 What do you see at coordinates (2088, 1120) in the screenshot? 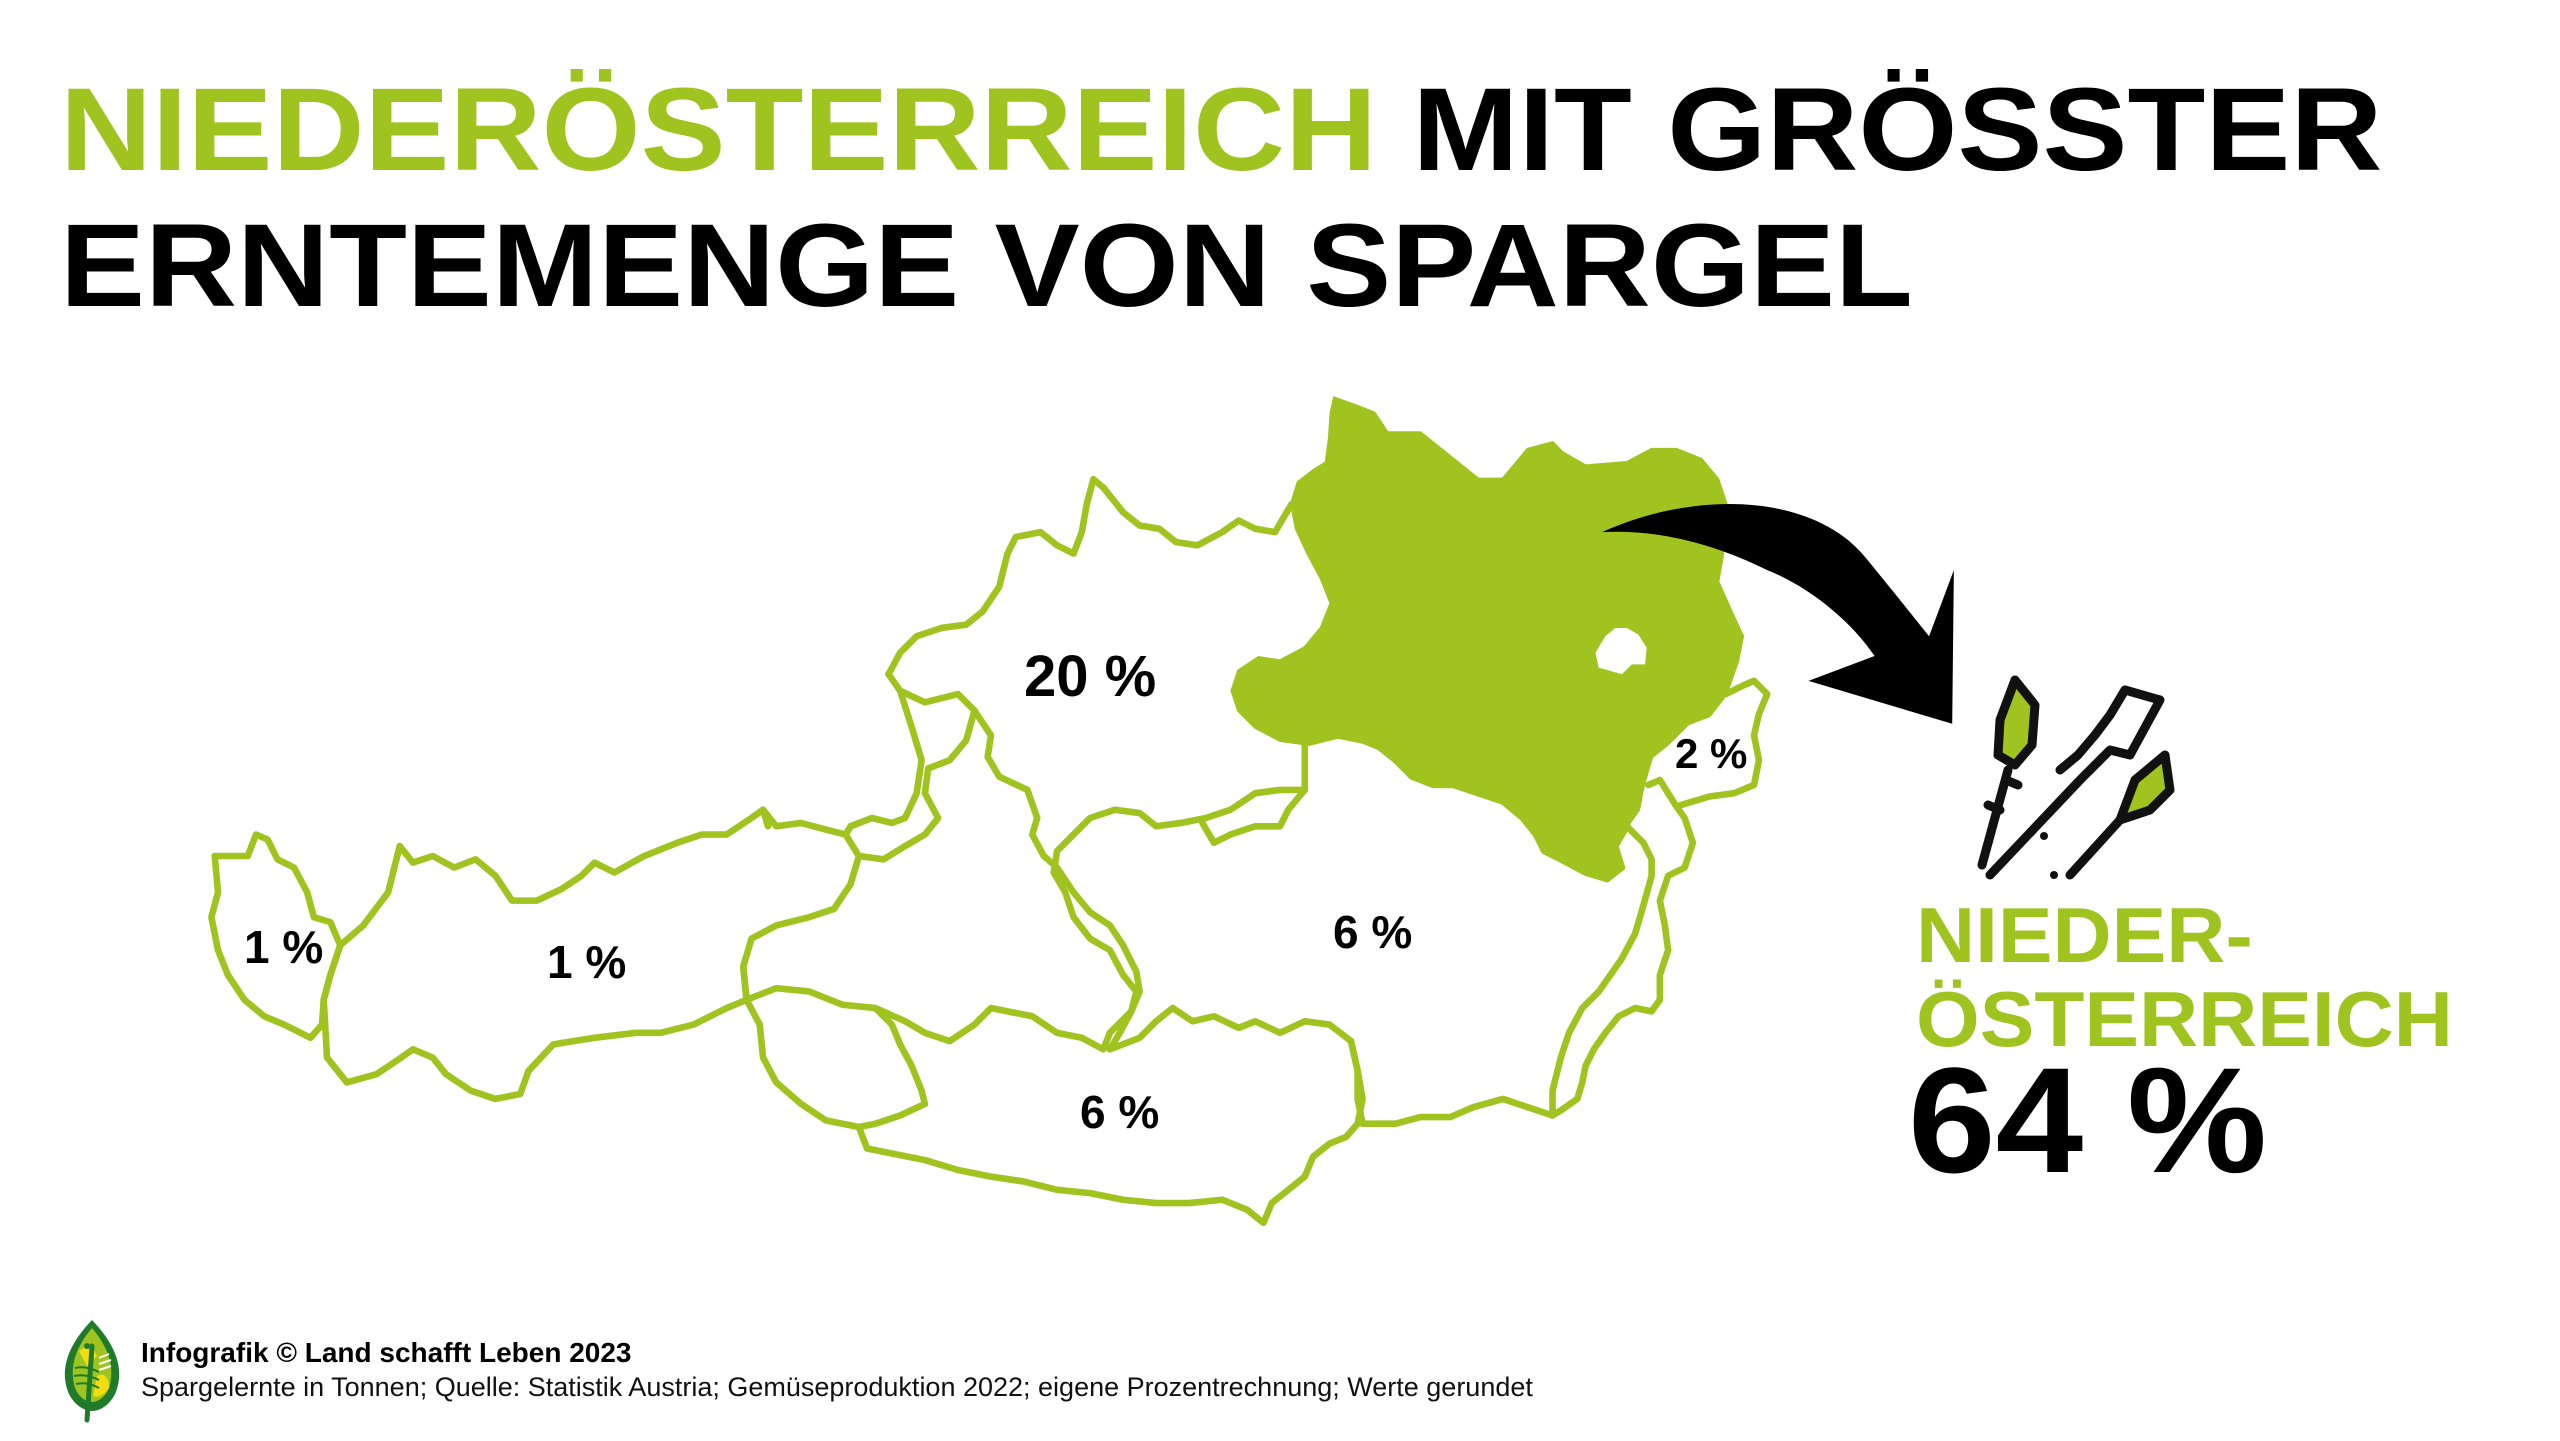
I see `hero-value: 64 %` at bounding box center [2088, 1120].